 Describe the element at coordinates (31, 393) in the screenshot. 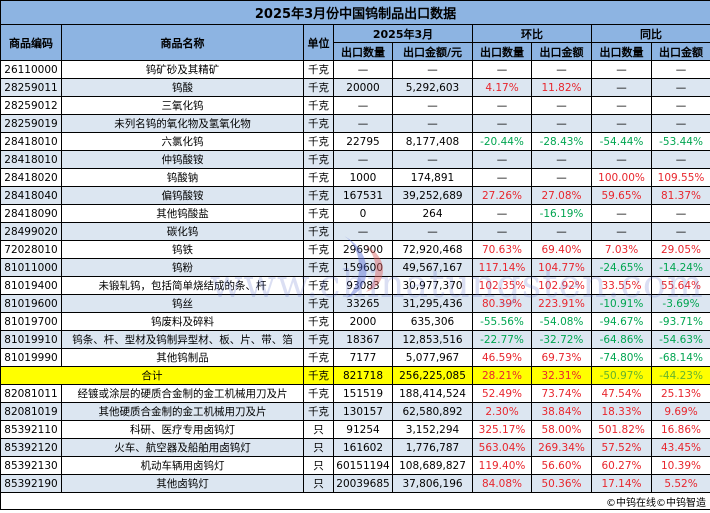

I see `cell-code: 82081011` at that location.